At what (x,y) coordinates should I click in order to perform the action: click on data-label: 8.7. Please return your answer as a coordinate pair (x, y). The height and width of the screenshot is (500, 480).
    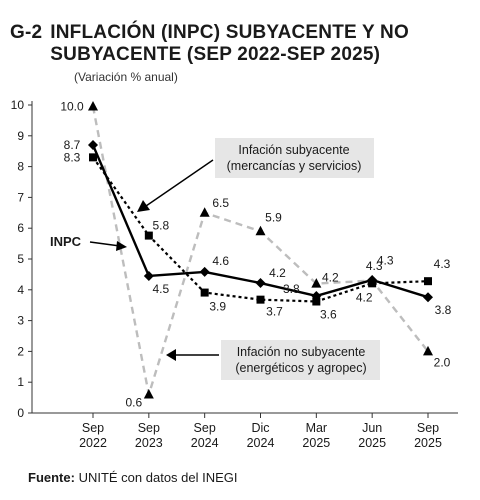
    Looking at the image, I should click on (72, 145).